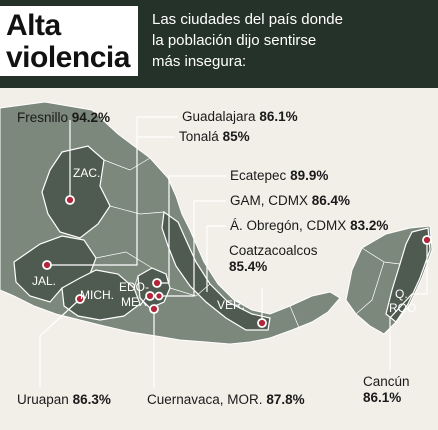  Describe the element at coordinates (236, 136) in the screenshot. I see `city-value: 85%` at that location.